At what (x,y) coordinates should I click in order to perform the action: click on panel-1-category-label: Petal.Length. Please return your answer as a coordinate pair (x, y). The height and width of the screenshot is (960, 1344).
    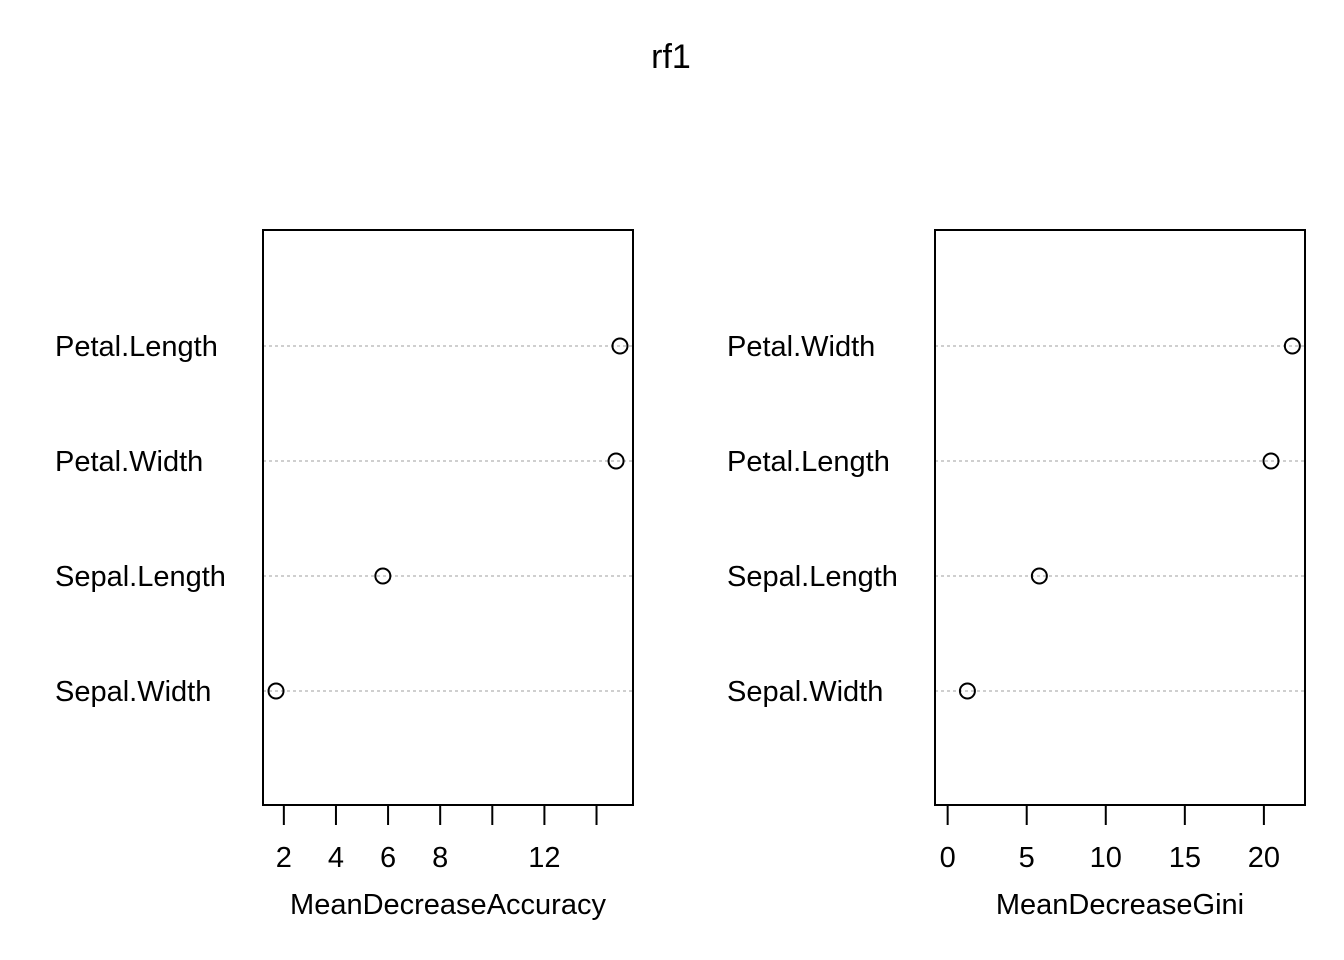
    Looking at the image, I should click on (136, 347).